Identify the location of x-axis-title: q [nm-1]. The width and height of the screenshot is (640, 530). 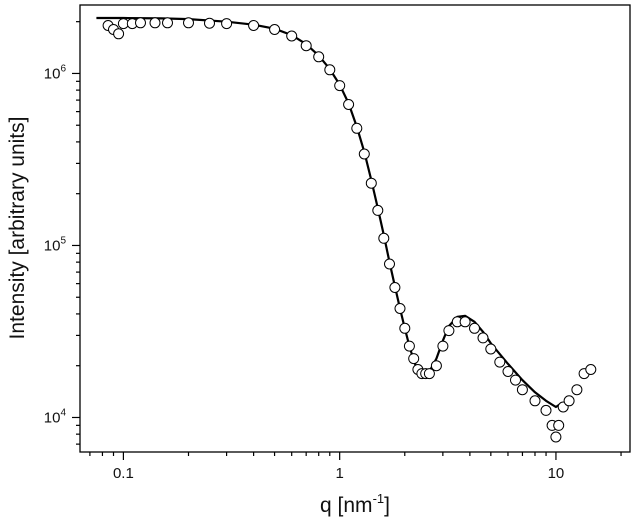
(355, 504).